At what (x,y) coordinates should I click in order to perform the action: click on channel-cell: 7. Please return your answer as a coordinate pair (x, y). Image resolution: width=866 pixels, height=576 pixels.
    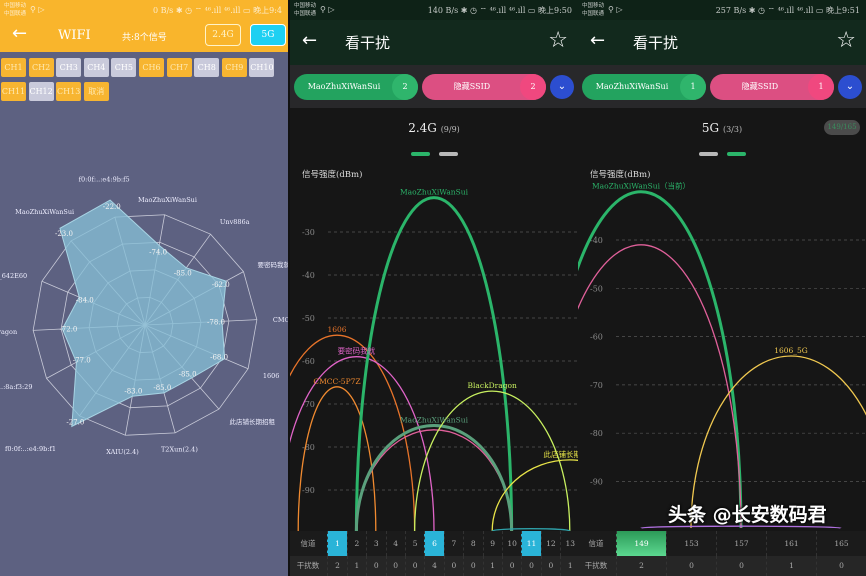
    Looking at the image, I should click on (453, 543).